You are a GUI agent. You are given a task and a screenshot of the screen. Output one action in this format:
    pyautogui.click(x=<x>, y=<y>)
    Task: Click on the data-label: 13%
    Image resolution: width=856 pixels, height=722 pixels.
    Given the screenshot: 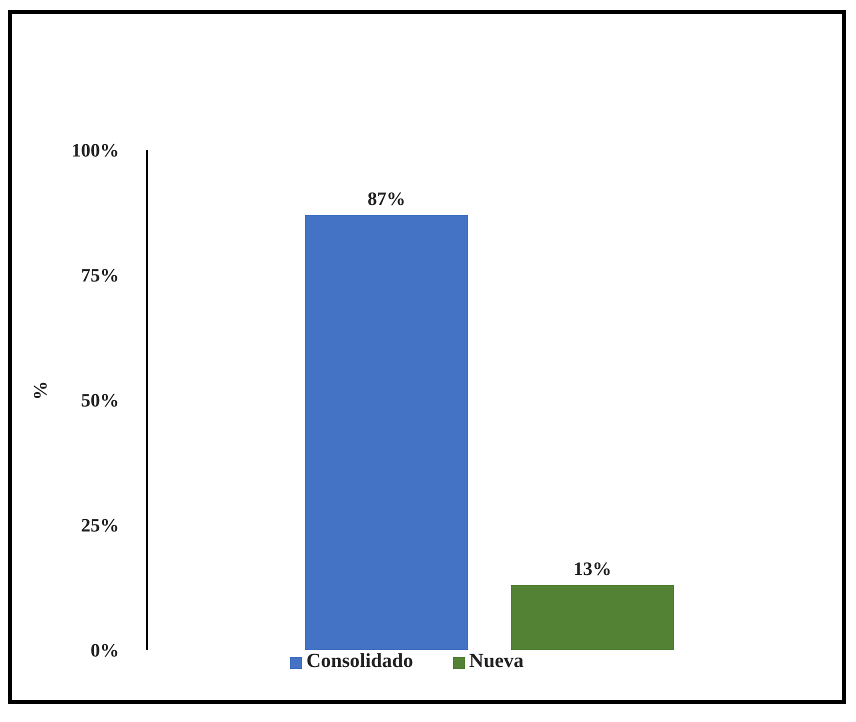 What is the action you would take?
    pyautogui.click(x=593, y=569)
    